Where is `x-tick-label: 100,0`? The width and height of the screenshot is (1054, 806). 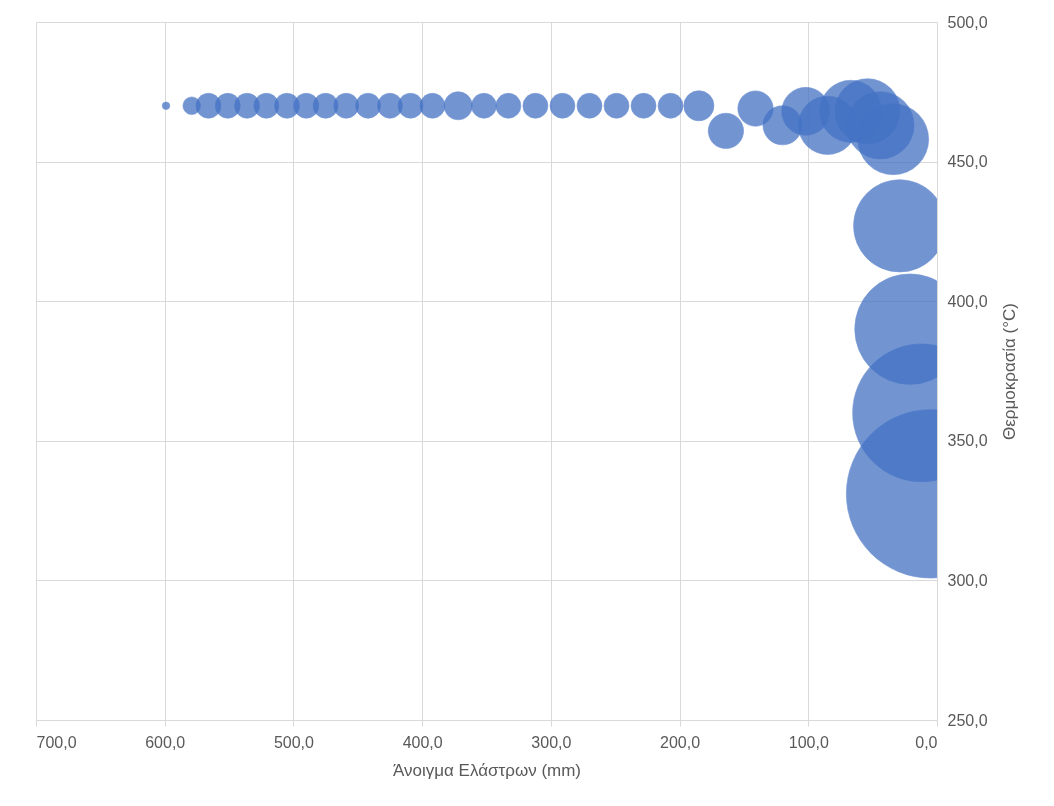 x-tick-label: 100,0 is located at coordinates (808, 742).